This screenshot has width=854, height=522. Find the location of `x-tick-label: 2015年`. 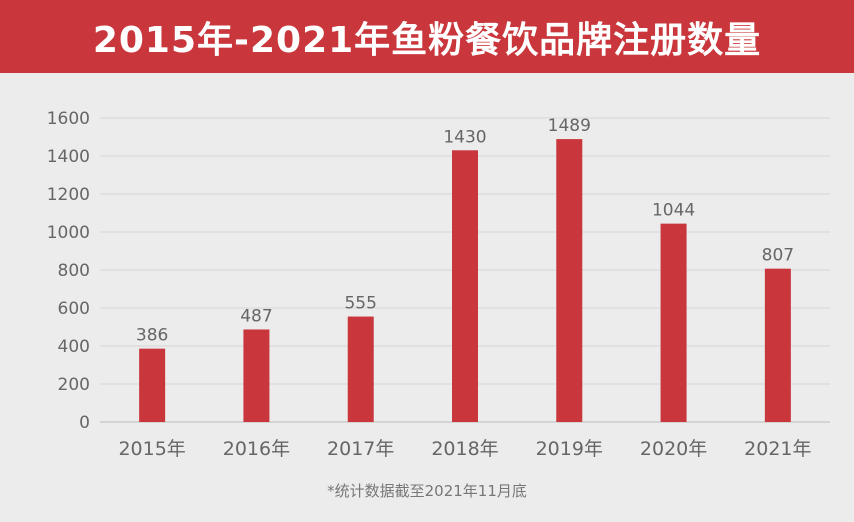

x-tick-label: 2015年 is located at coordinates (151, 449).